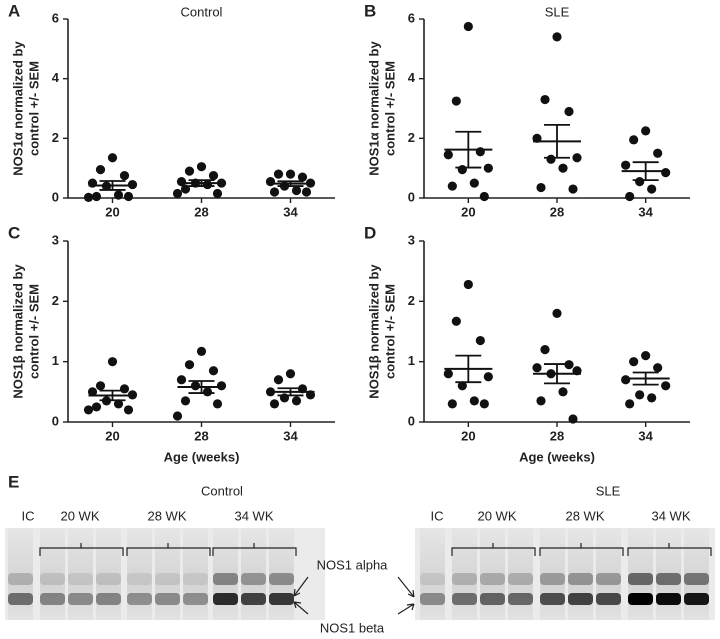  I want to click on chart-title: SLE, so click(557, 11).